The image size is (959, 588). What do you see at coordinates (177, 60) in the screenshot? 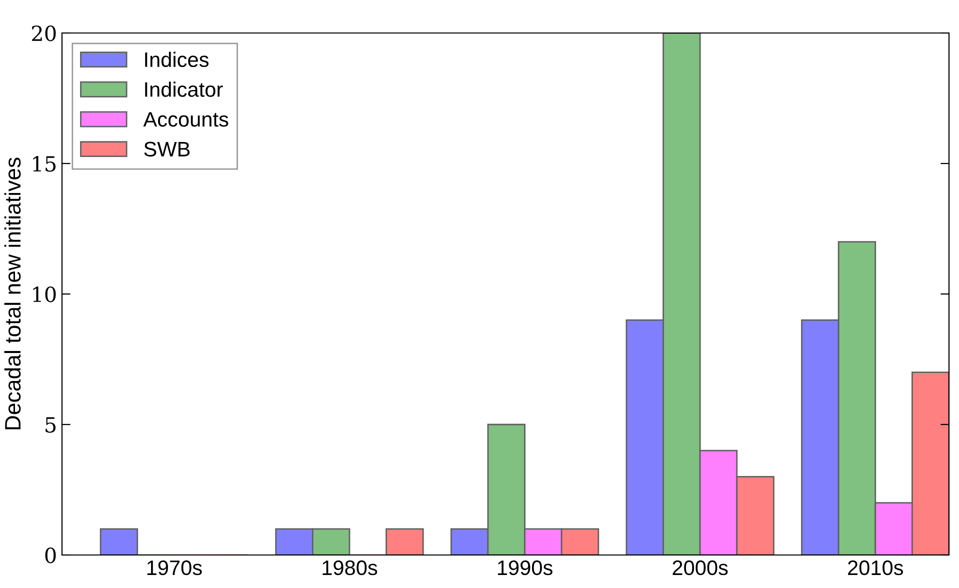
I see `legend-label: Indices` at bounding box center [177, 60].